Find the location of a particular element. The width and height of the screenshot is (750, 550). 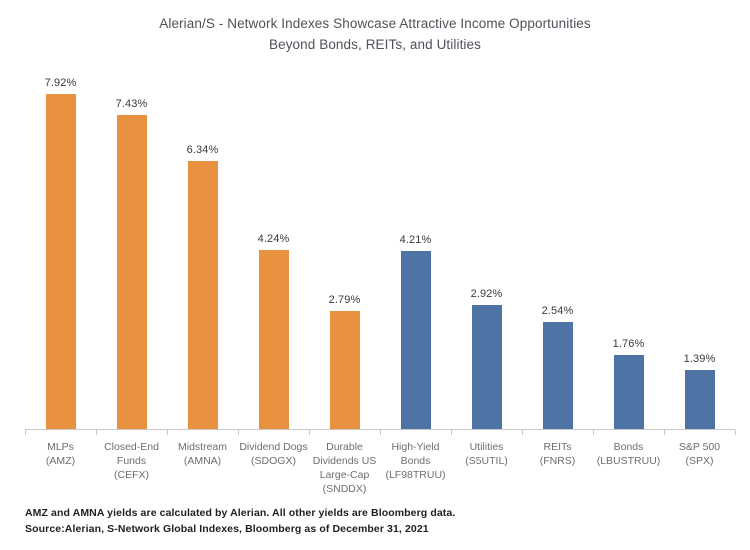

bar-column: 7.92% is located at coordinates (60, 245).